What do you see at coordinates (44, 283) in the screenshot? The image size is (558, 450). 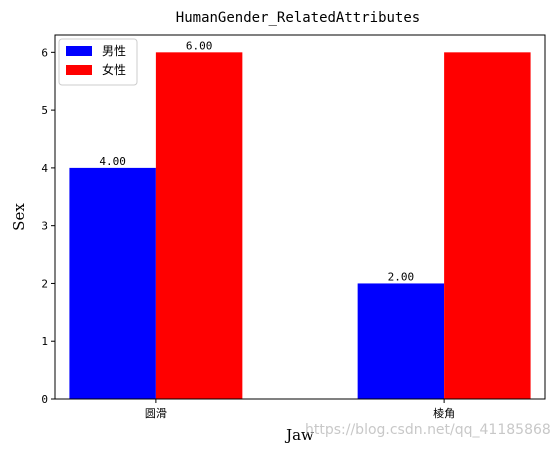 I see `y-tick-label: 2` at bounding box center [44, 283].